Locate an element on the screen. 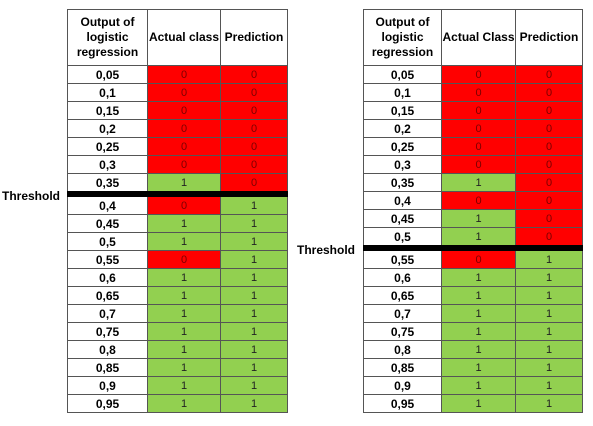 Image resolution: width=593 pixels, height=426 pixels. table-row: 0,45 1 0 is located at coordinates (473, 218).